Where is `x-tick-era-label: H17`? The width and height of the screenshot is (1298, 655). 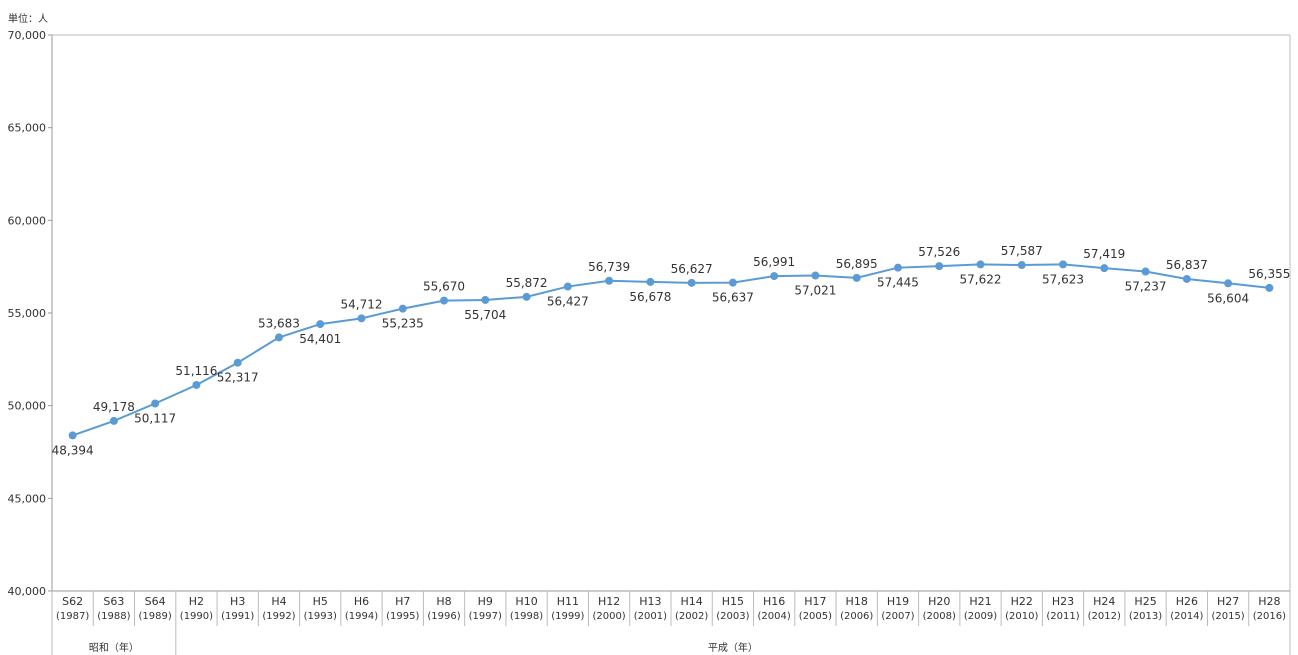 x-tick-era-label: H17 is located at coordinates (815, 601).